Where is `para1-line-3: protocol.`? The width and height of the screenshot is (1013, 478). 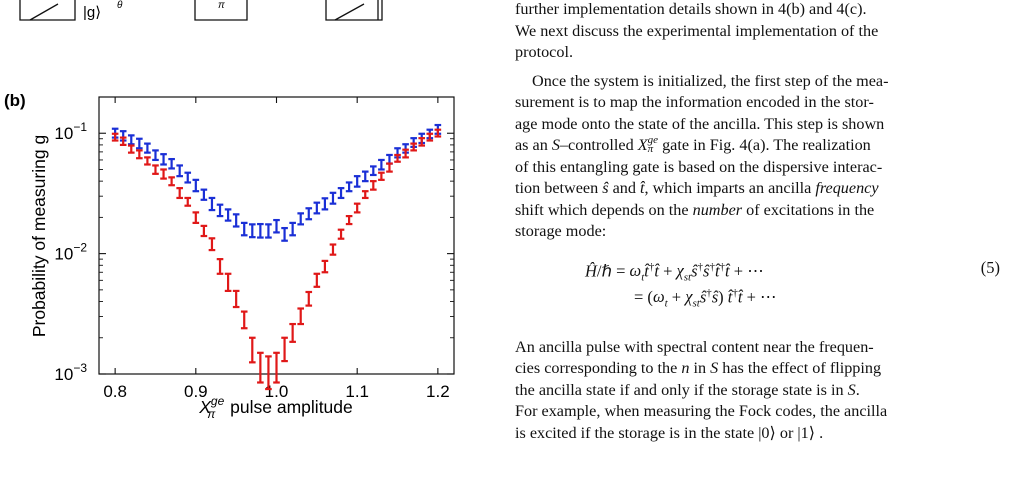
para1-line-3: protocol. is located at coordinates (544, 52).